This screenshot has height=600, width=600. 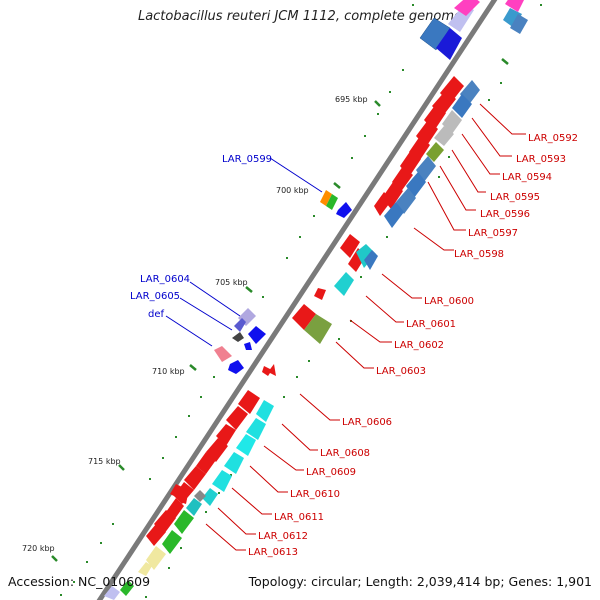 I want to click on gene-label-LAR_0602: LAR_0602, so click(x=419, y=345).